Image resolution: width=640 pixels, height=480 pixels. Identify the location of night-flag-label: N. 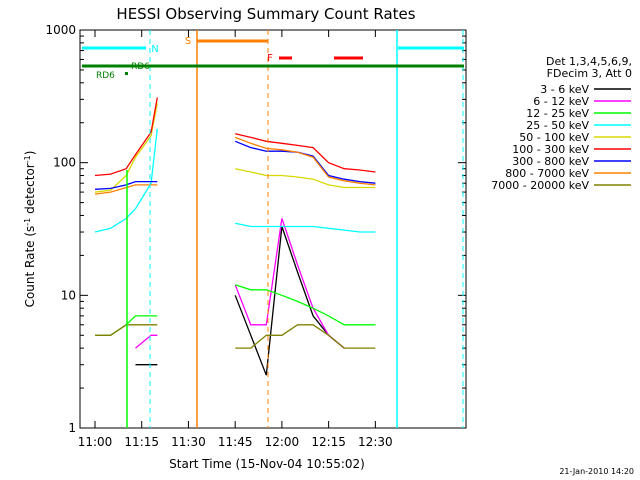
(154, 49).